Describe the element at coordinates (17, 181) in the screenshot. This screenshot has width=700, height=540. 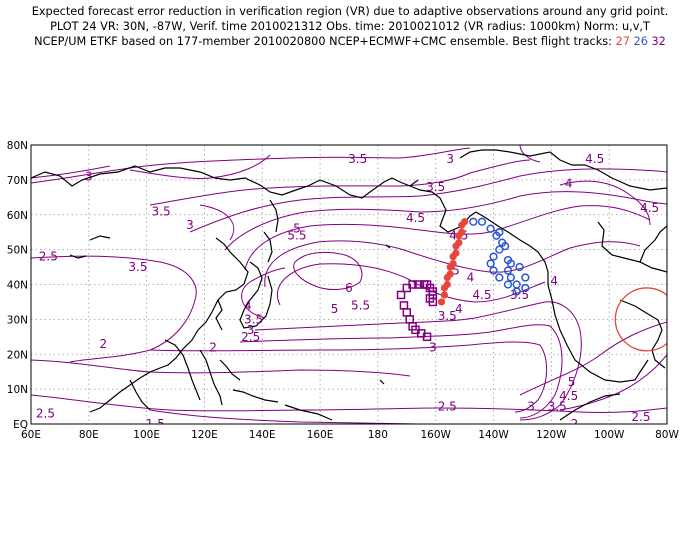
I see `lat-tick-label: 70N` at that location.